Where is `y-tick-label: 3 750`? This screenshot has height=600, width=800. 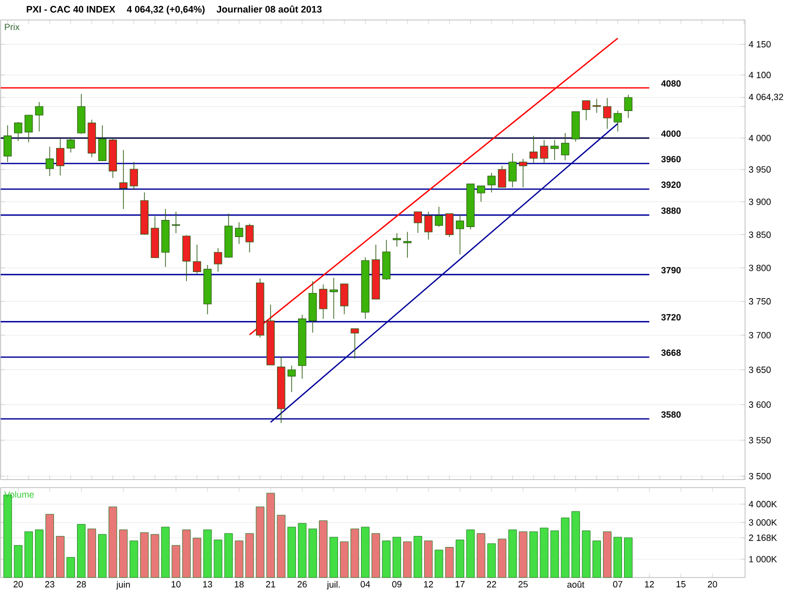
y-tick-label: 3 750 is located at coordinates (759, 301).